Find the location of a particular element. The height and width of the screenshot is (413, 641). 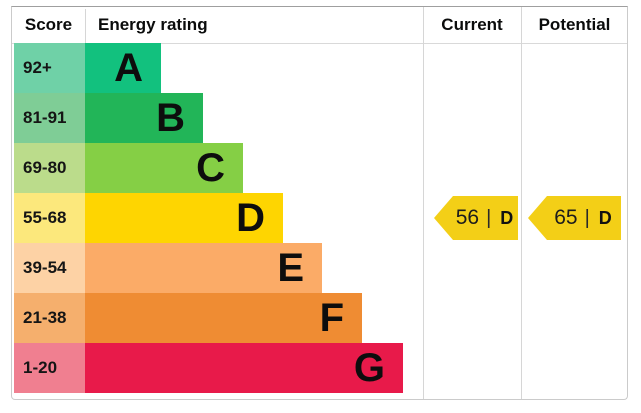

band-letter: D is located at coordinates (250, 218).